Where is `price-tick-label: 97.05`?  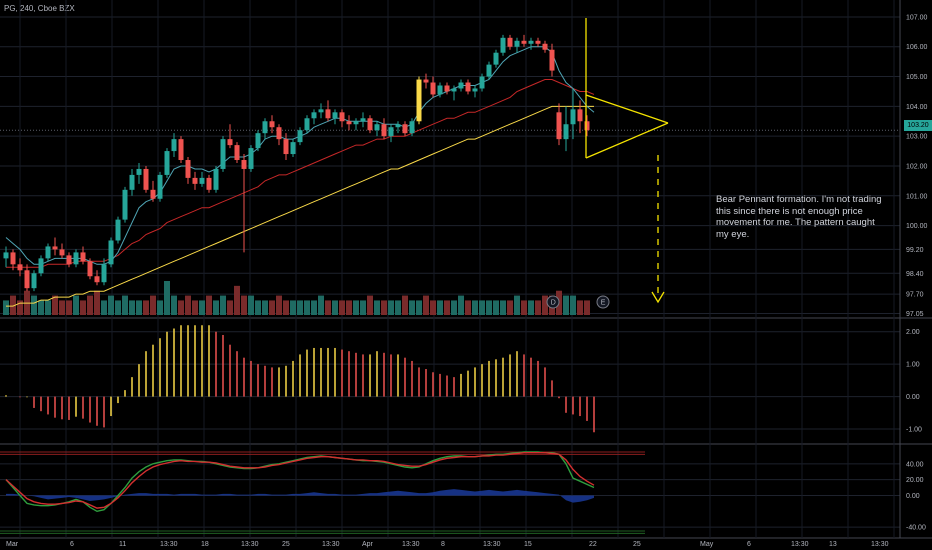
price-tick-label: 97.05 is located at coordinates (915, 314).